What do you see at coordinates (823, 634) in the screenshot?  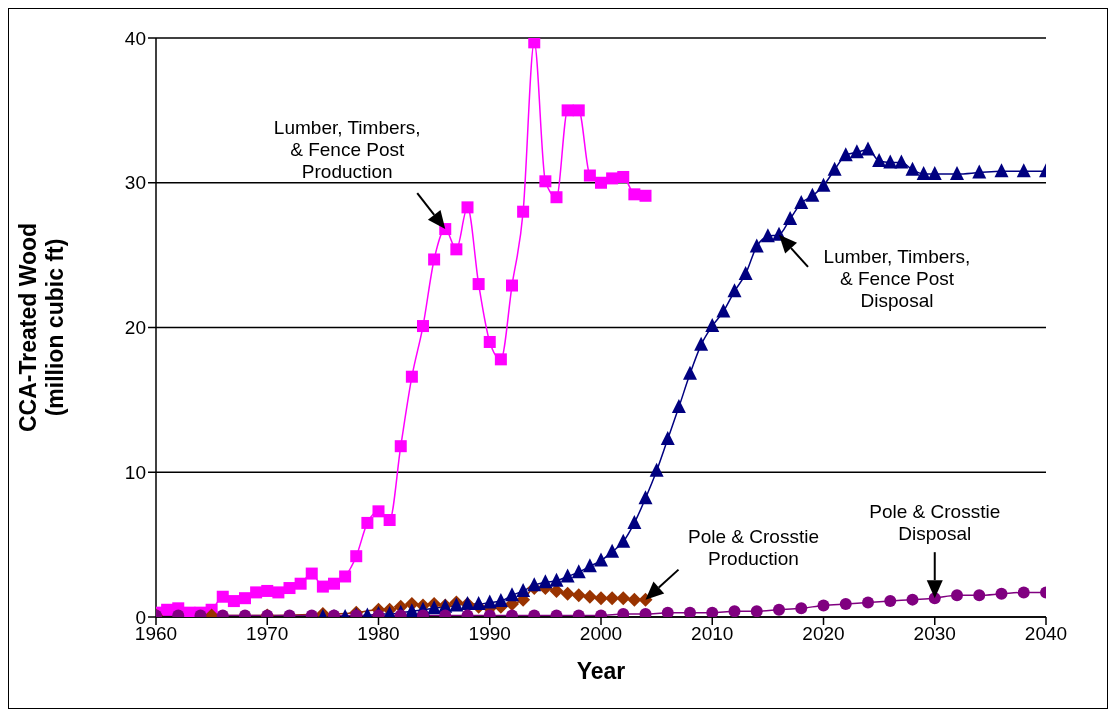 I see `x-tick-label: 2020` at bounding box center [823, 634].